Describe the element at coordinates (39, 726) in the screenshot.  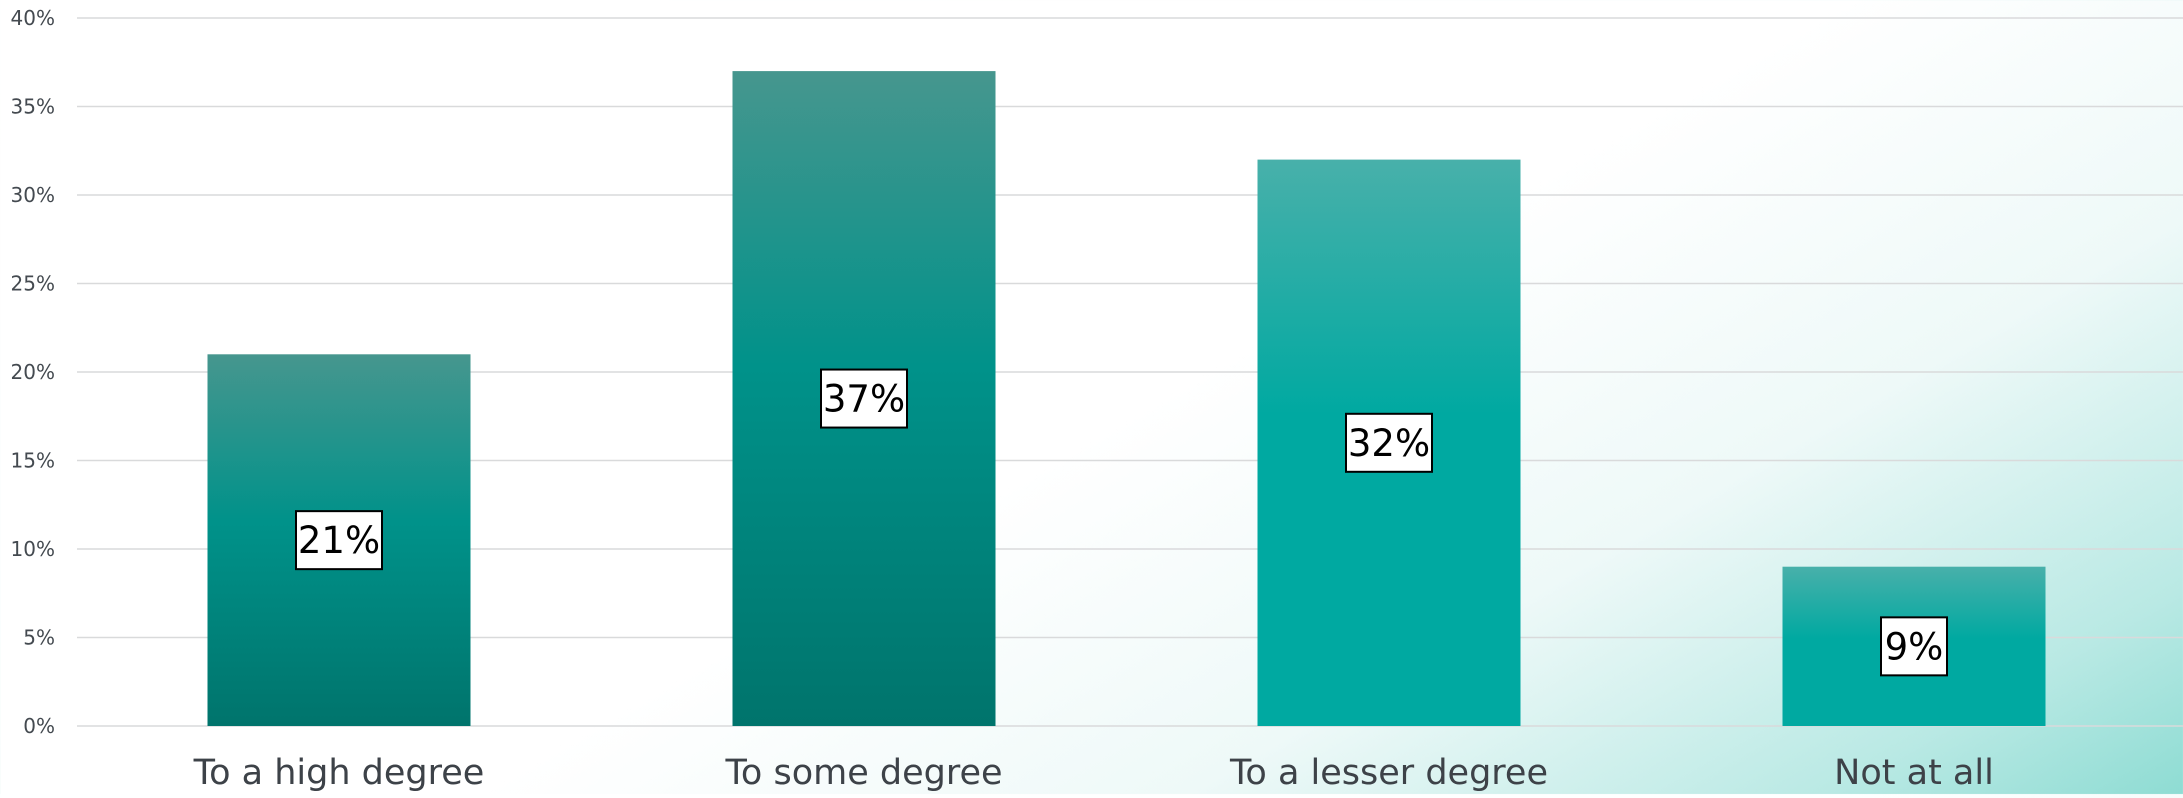
I see `y-tick-label: 0%` at that location.